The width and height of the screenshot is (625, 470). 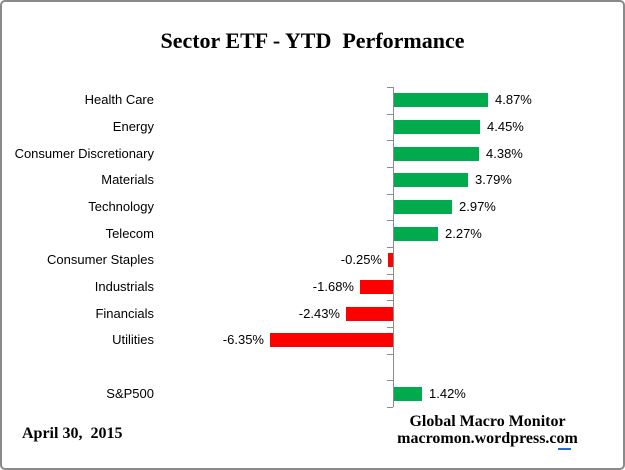 What do you see at coordinates (331, 340) in the screenshot?
I see `bar-utilities` at bounding box center [331, 340].